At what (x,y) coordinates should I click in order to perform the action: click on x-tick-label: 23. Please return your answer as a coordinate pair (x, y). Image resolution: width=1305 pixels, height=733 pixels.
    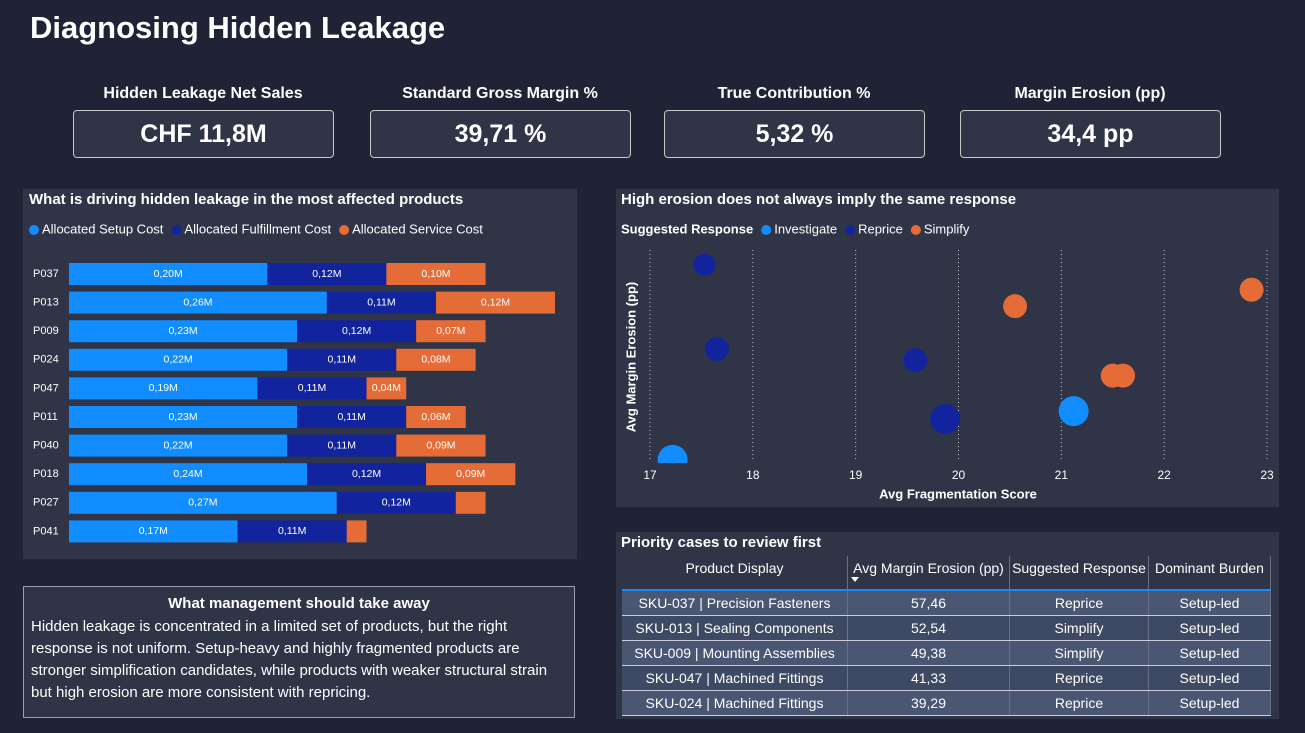
    Looking at the image, I should click on (1267, 475).